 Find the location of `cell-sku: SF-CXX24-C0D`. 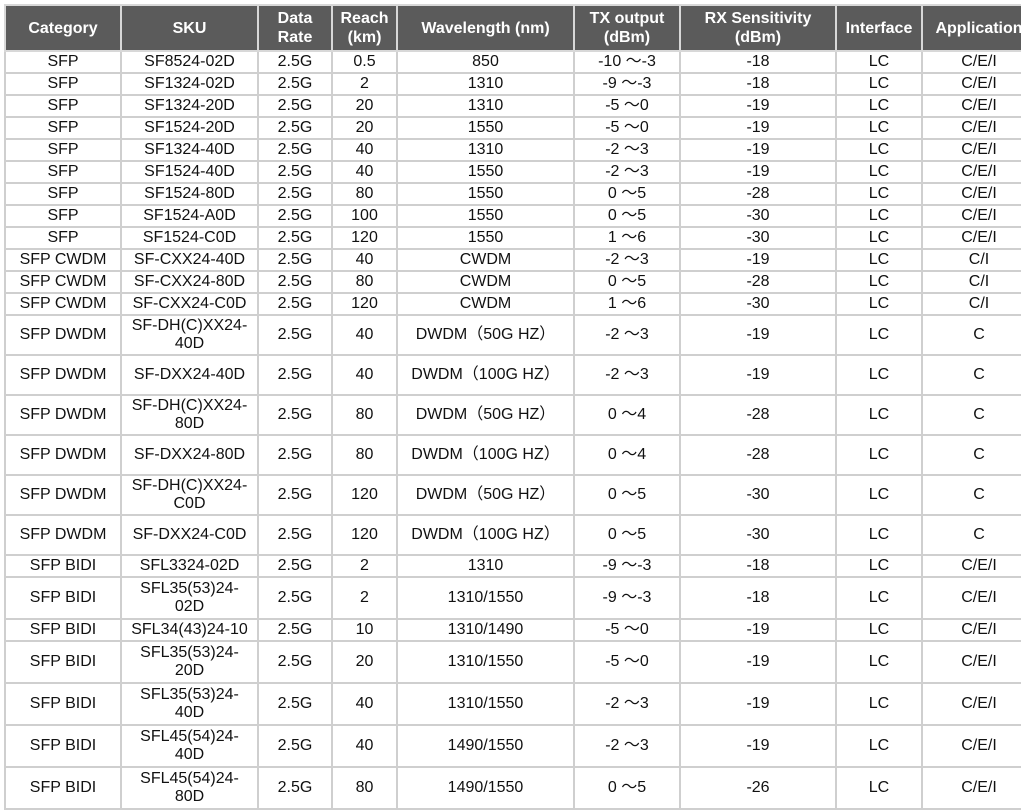

cell-sku: SF-CXX24-C0D is located at coordinates (189, 304).